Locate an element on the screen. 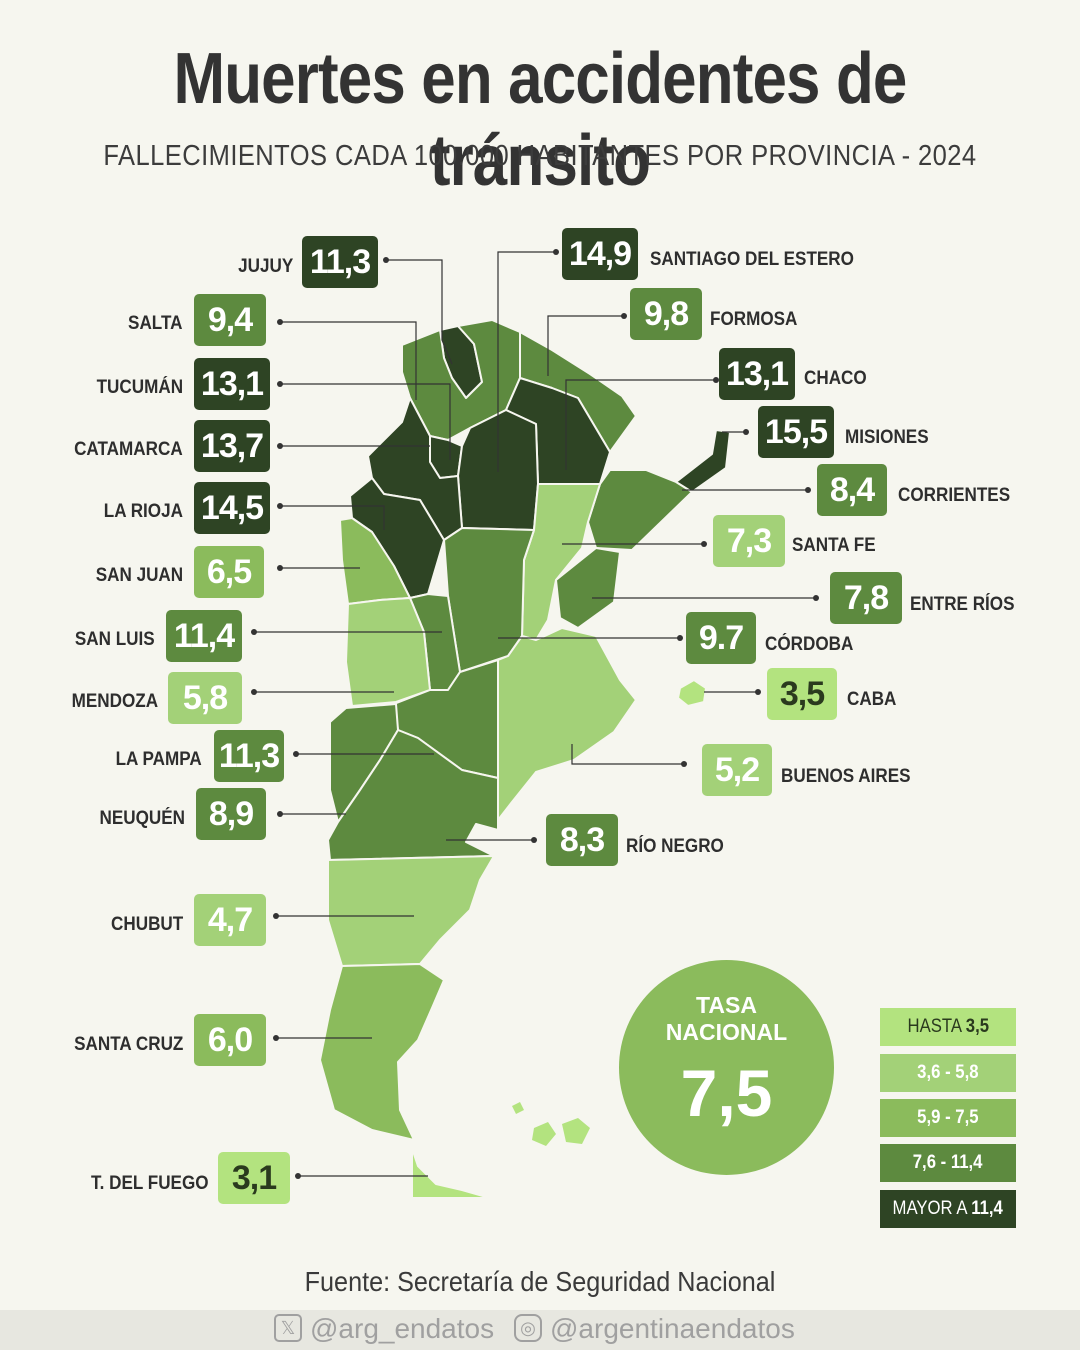 This screenshot has height=1350, width=1080. leader-jujuy is located at coordinates (419, 312).